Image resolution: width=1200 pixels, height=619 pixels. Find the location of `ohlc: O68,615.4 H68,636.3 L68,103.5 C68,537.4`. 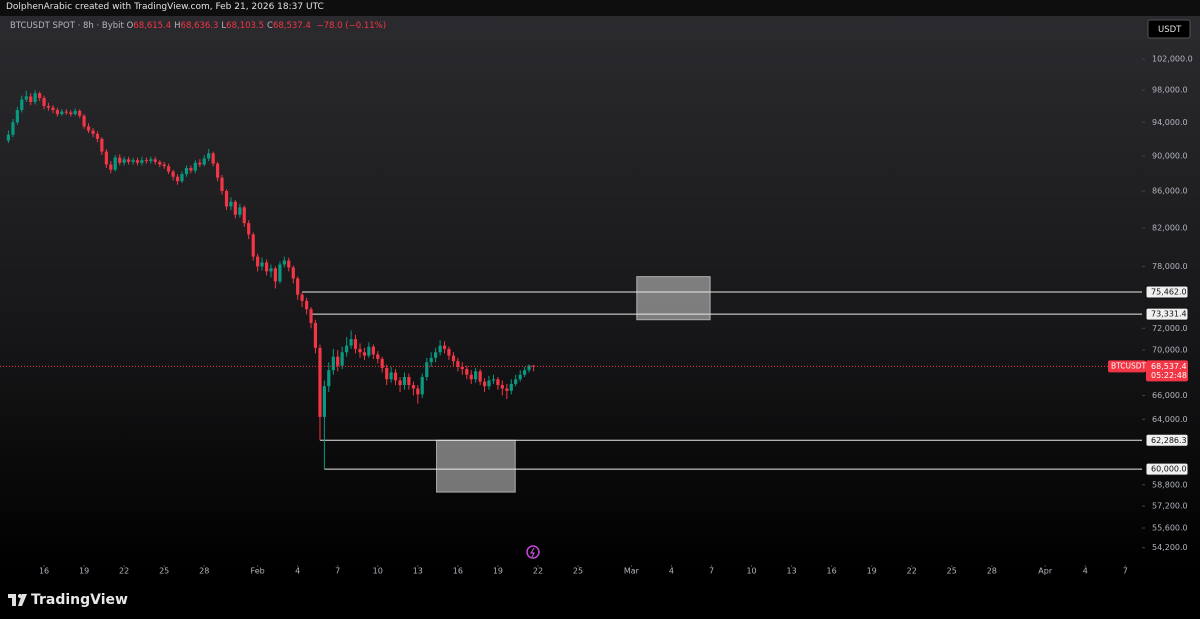

ohlc: O68,615.4 H68,636.3 L68,103.5 C68,537.4 is located at coordinates (220, 26).